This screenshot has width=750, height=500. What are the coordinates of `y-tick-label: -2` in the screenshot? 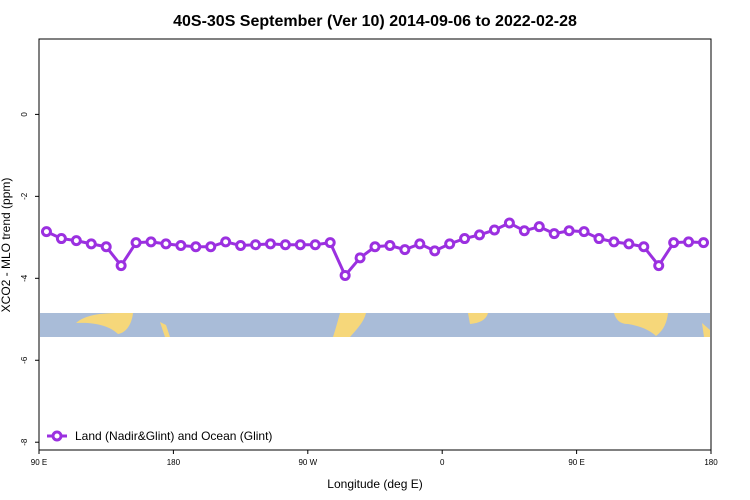 It's located at (24, 196).